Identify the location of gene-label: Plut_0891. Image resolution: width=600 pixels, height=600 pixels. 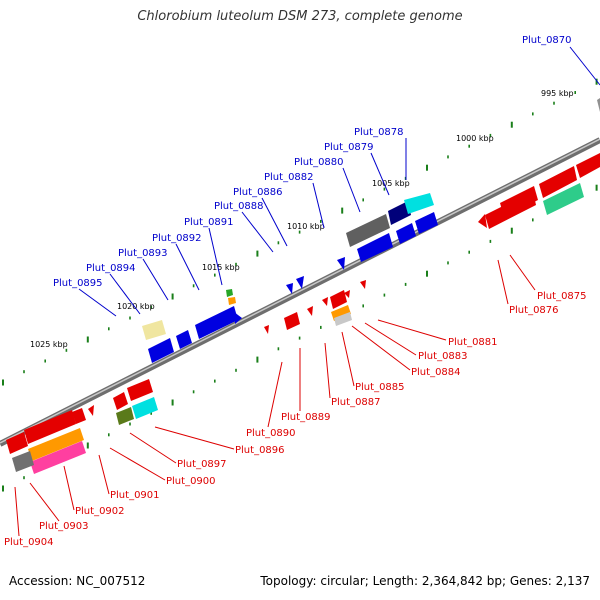
(209, 222).